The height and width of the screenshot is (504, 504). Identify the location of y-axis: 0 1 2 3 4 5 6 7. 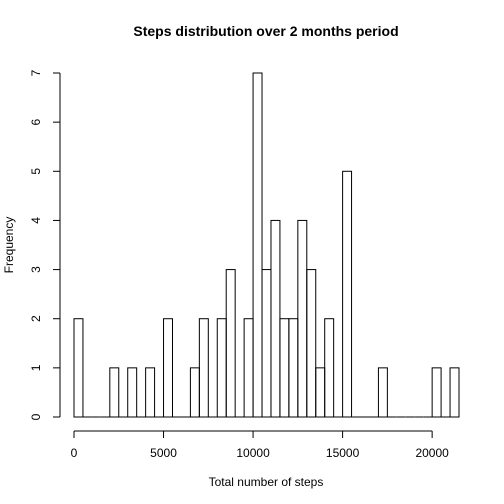
(45, 244).